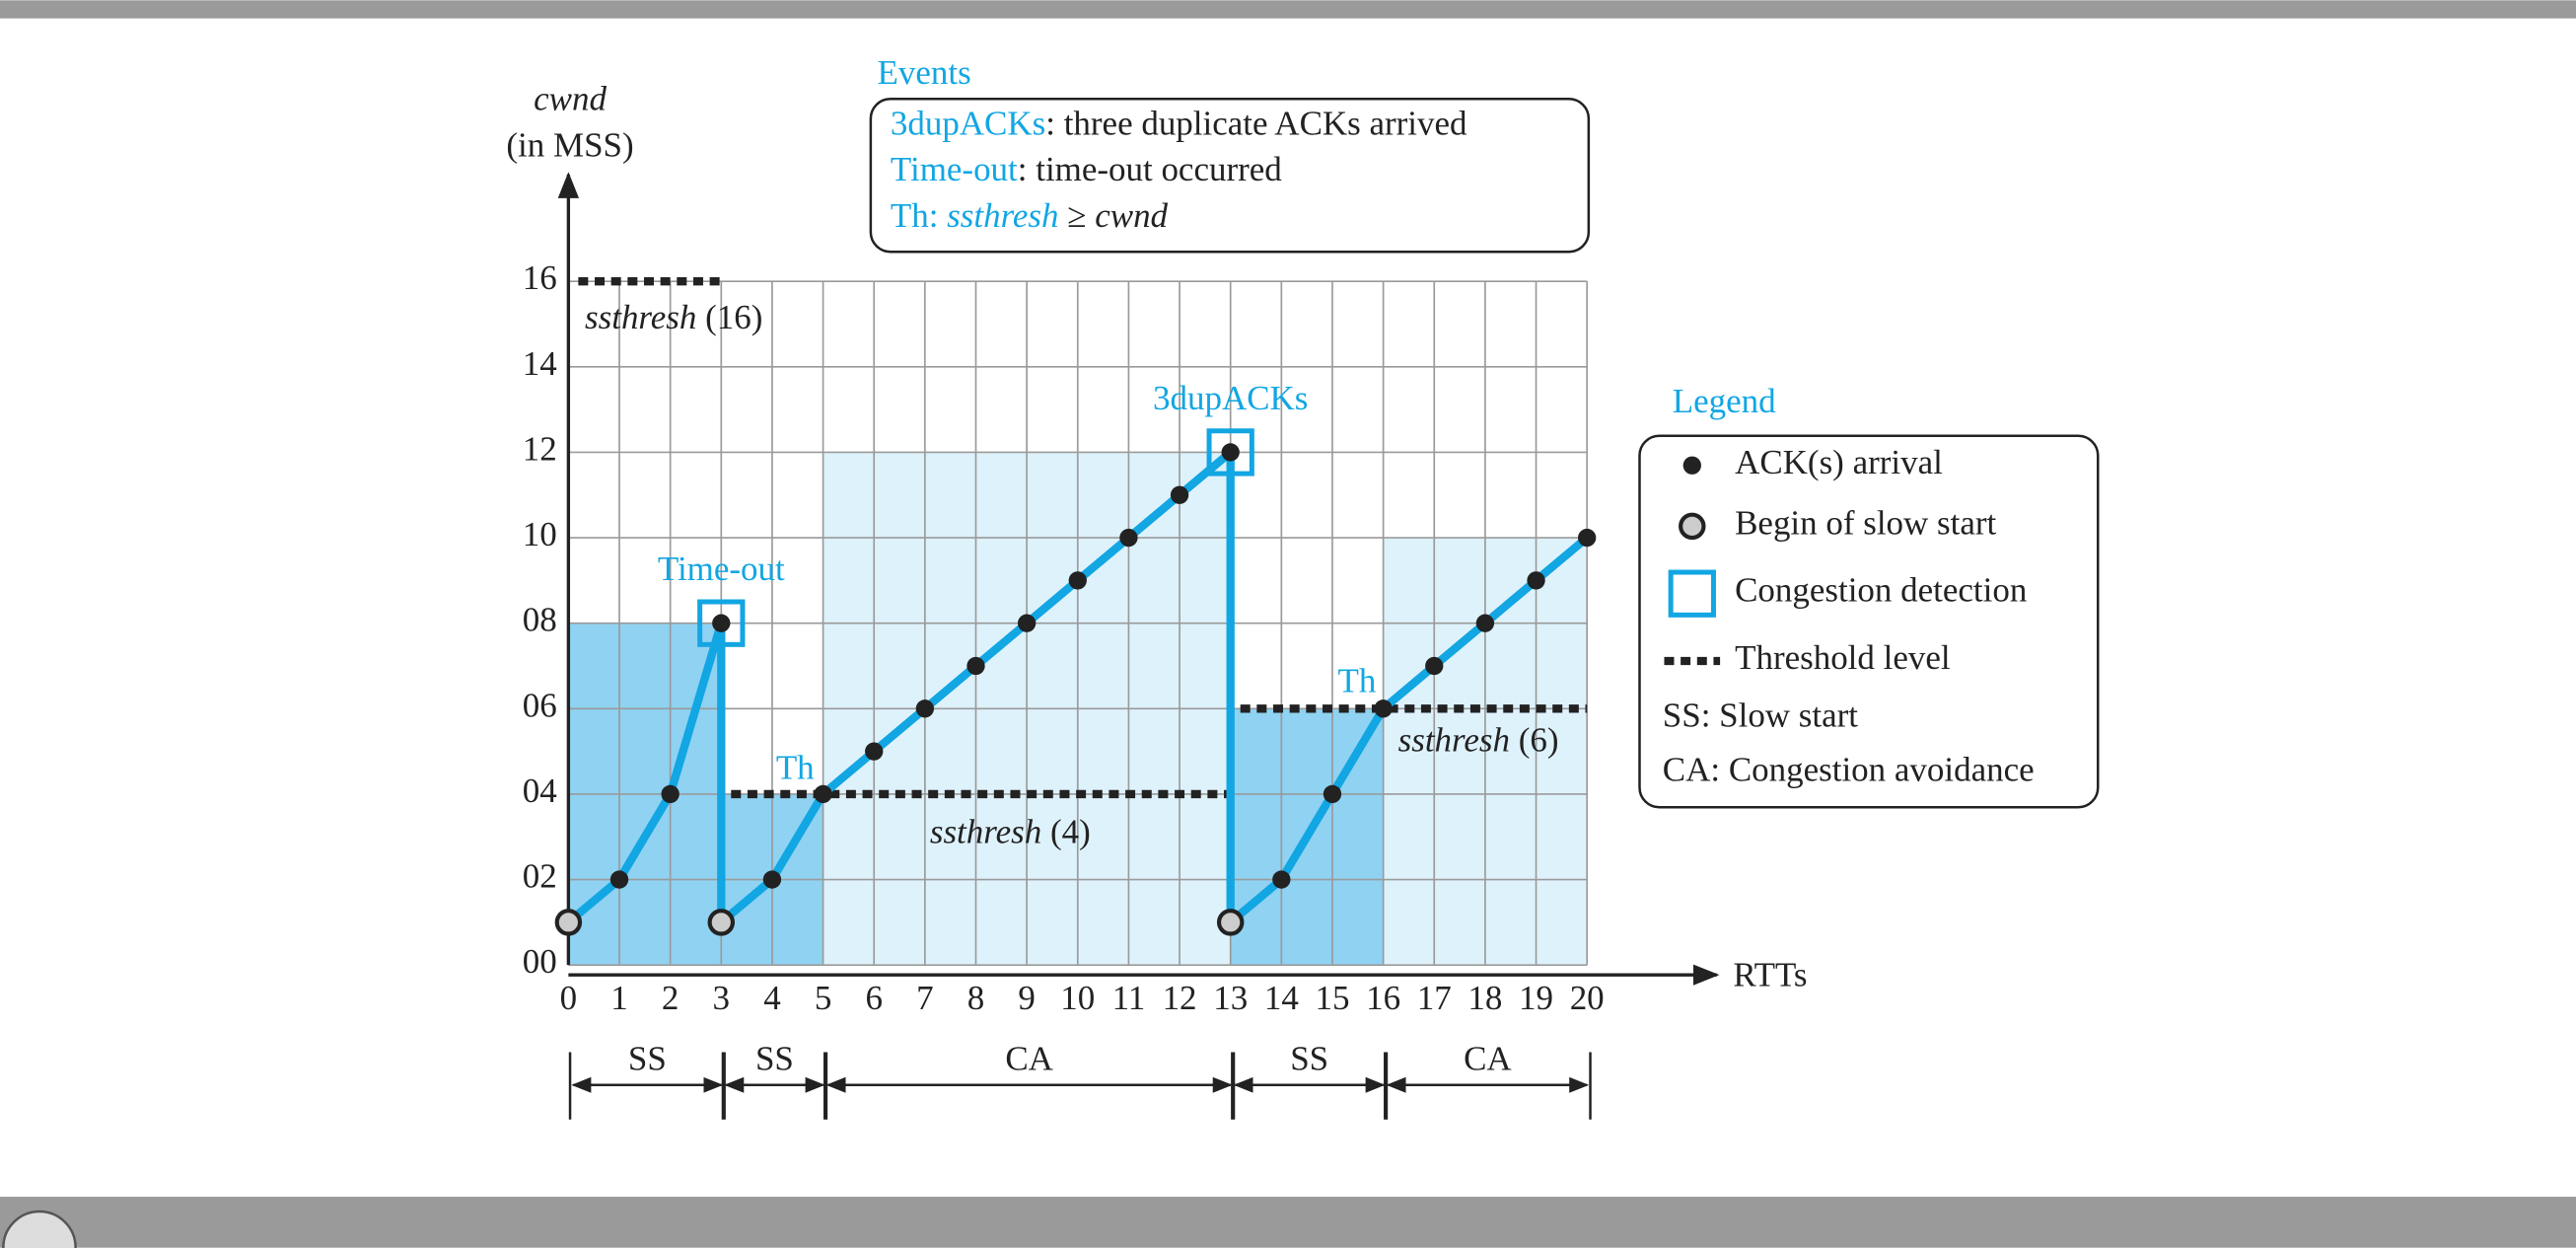  Describe the element at coordinates (924, 998) in the screenshot. I see `x-tick-label: 7` at that location.